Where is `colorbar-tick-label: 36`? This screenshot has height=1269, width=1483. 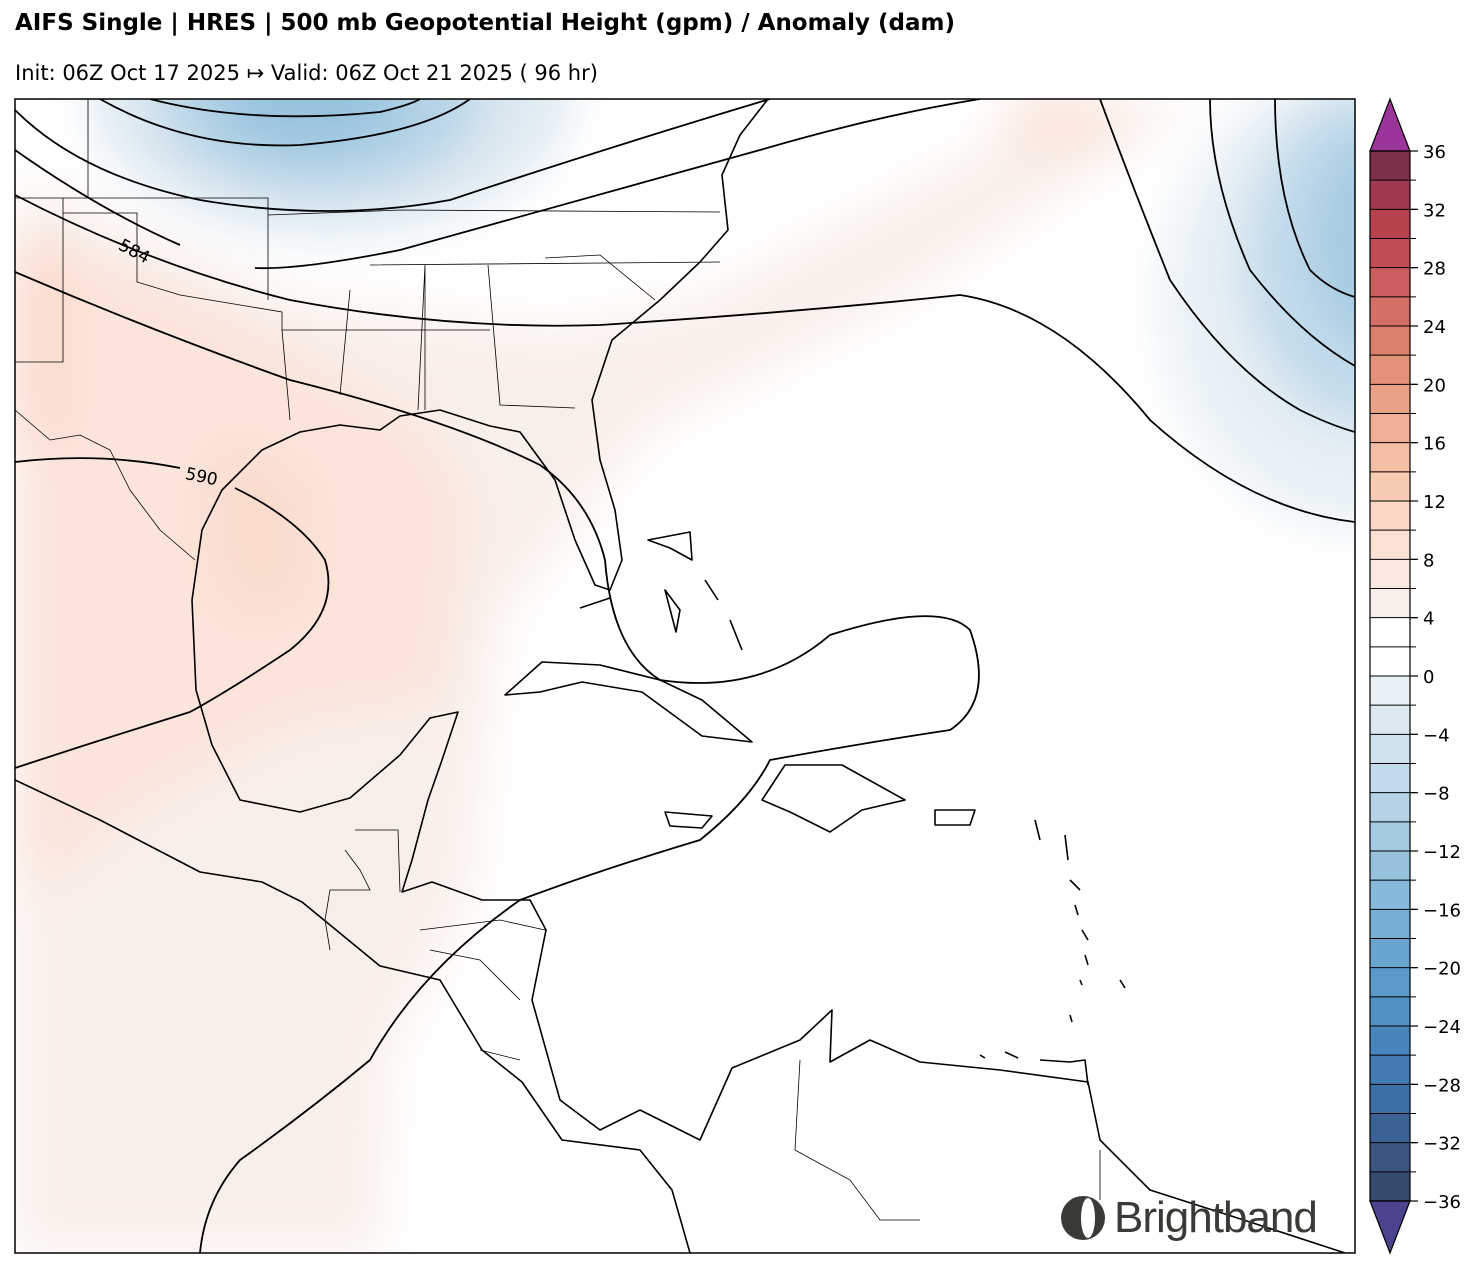
colorbar-tick-label: 36 is located at coordinates (1434, 152).